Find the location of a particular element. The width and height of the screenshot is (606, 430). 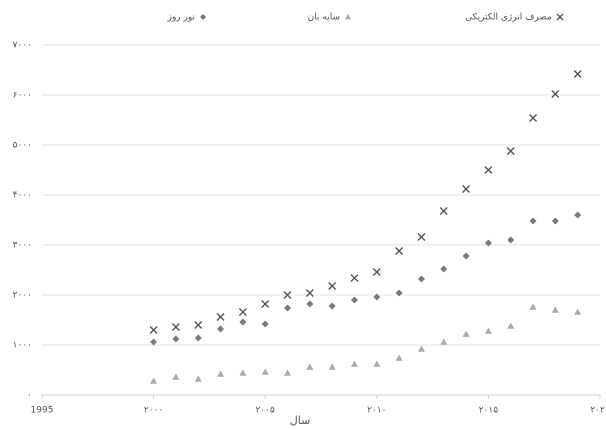

y-tick-label: ۷۰۰۰ is located at coordinates (22, 46).